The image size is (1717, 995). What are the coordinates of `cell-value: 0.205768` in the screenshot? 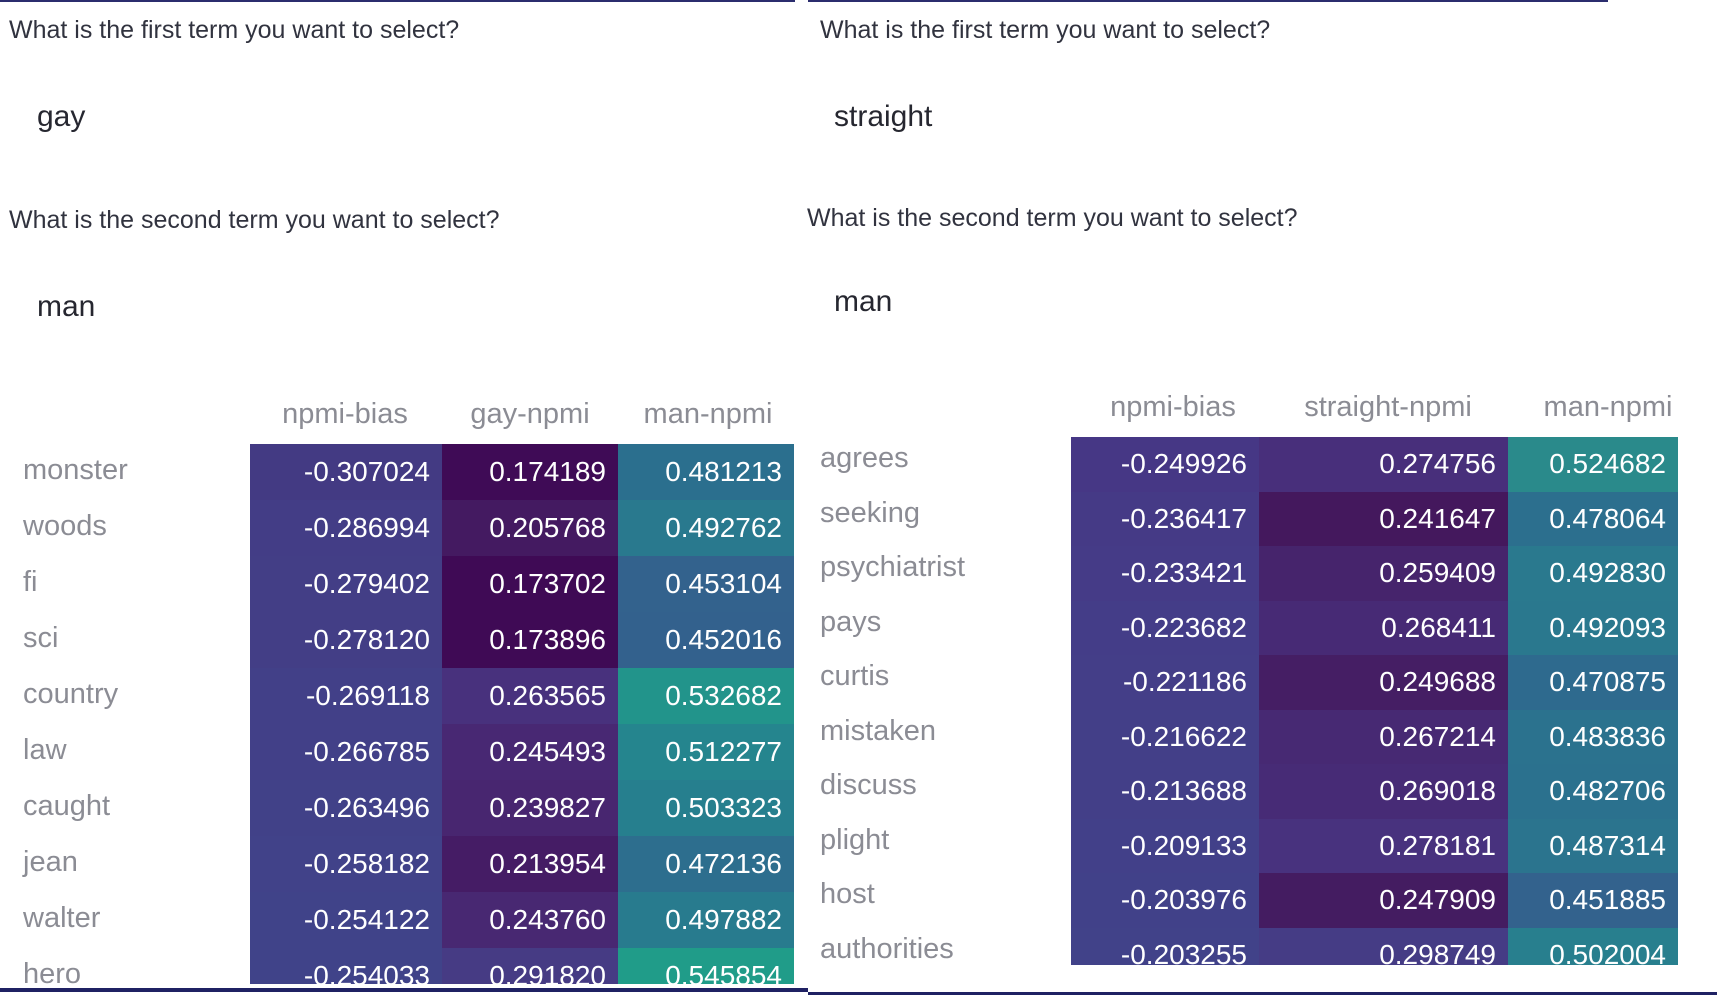 It's located at (547, 527).